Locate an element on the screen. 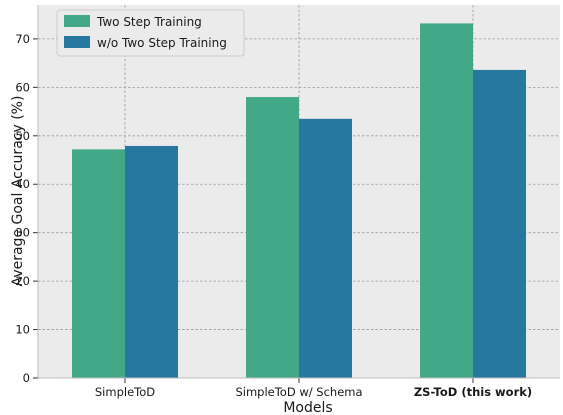 This screenshot has height=415, width=563. legend-label-wo-two-step: w/o Two Step Training is located at coordinates (162, 43).